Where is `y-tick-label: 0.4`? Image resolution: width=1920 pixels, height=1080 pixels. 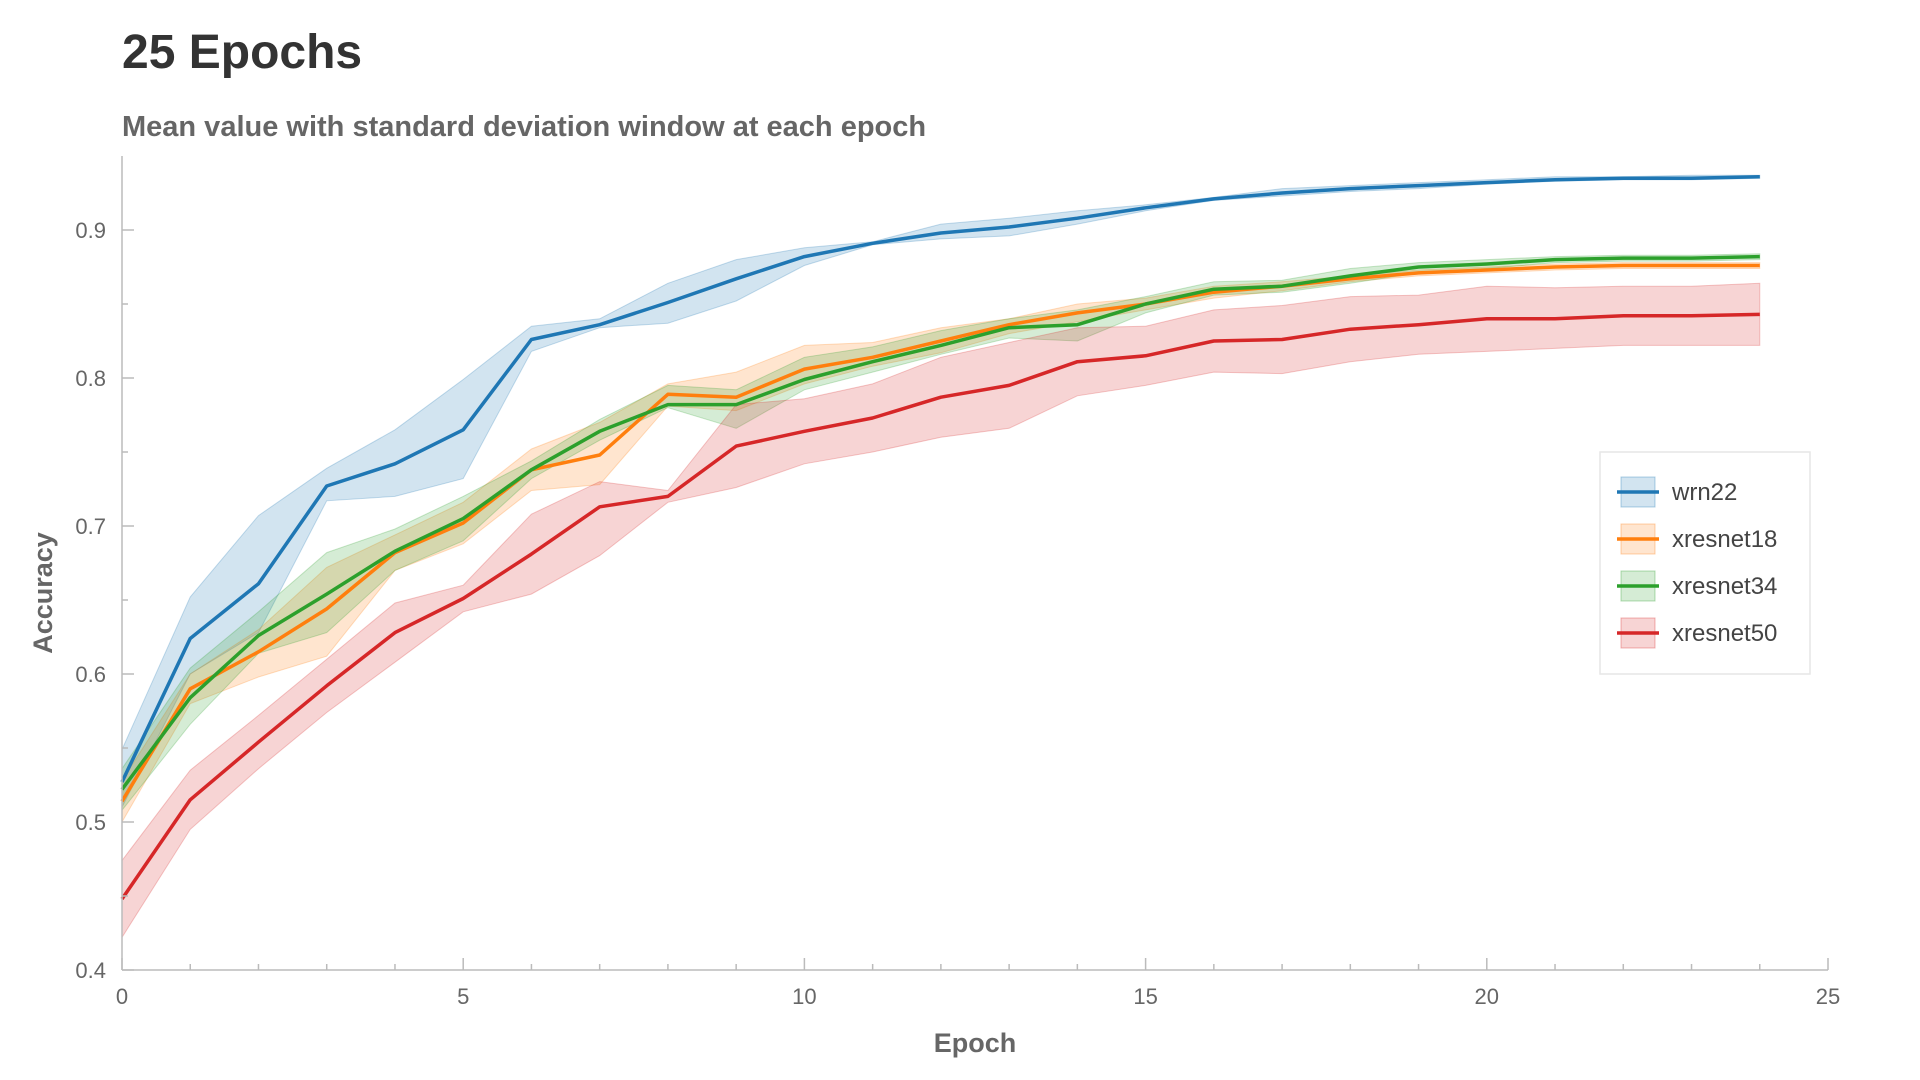
y-tick-label: 0.4 is located at coordinates (90, 970).